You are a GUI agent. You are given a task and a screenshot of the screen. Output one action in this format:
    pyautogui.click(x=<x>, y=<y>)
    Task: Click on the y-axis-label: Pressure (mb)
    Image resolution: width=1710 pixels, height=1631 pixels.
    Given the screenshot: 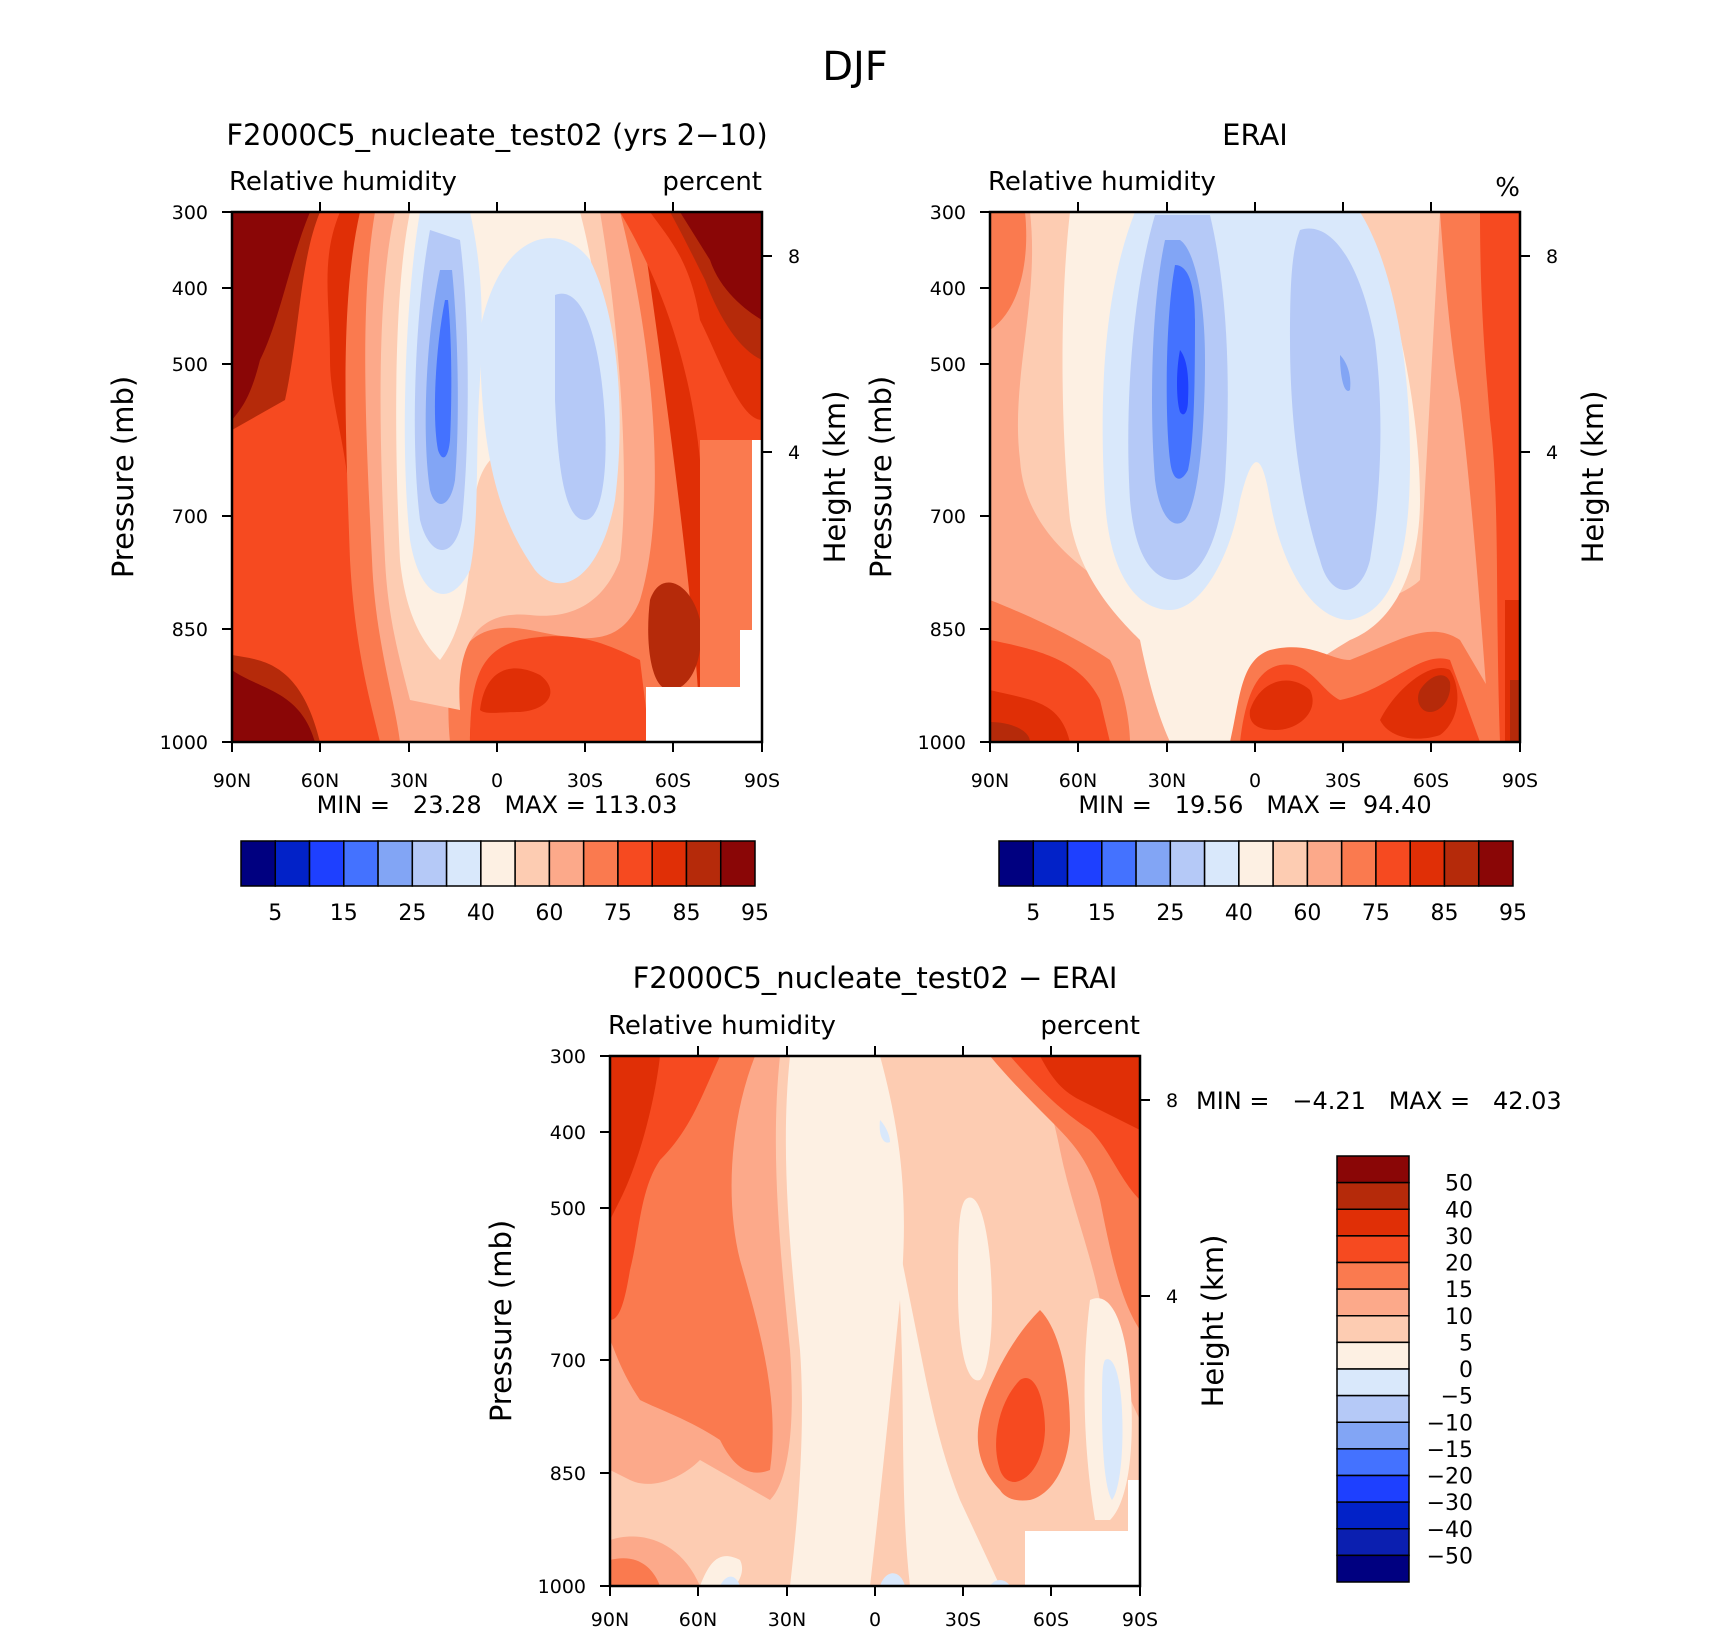 What is the action you would take?
    pyautogui.click(x=501, y=1321)
    